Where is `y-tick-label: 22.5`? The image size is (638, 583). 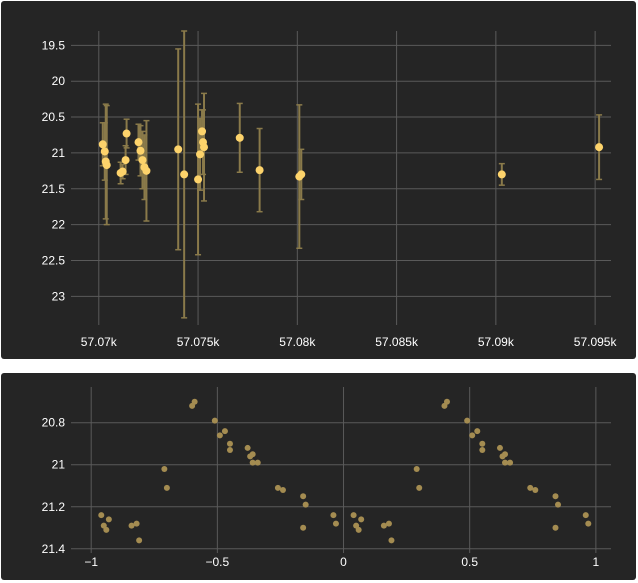
y-tick-label: 22.5 is located at coordinates (54, 260).